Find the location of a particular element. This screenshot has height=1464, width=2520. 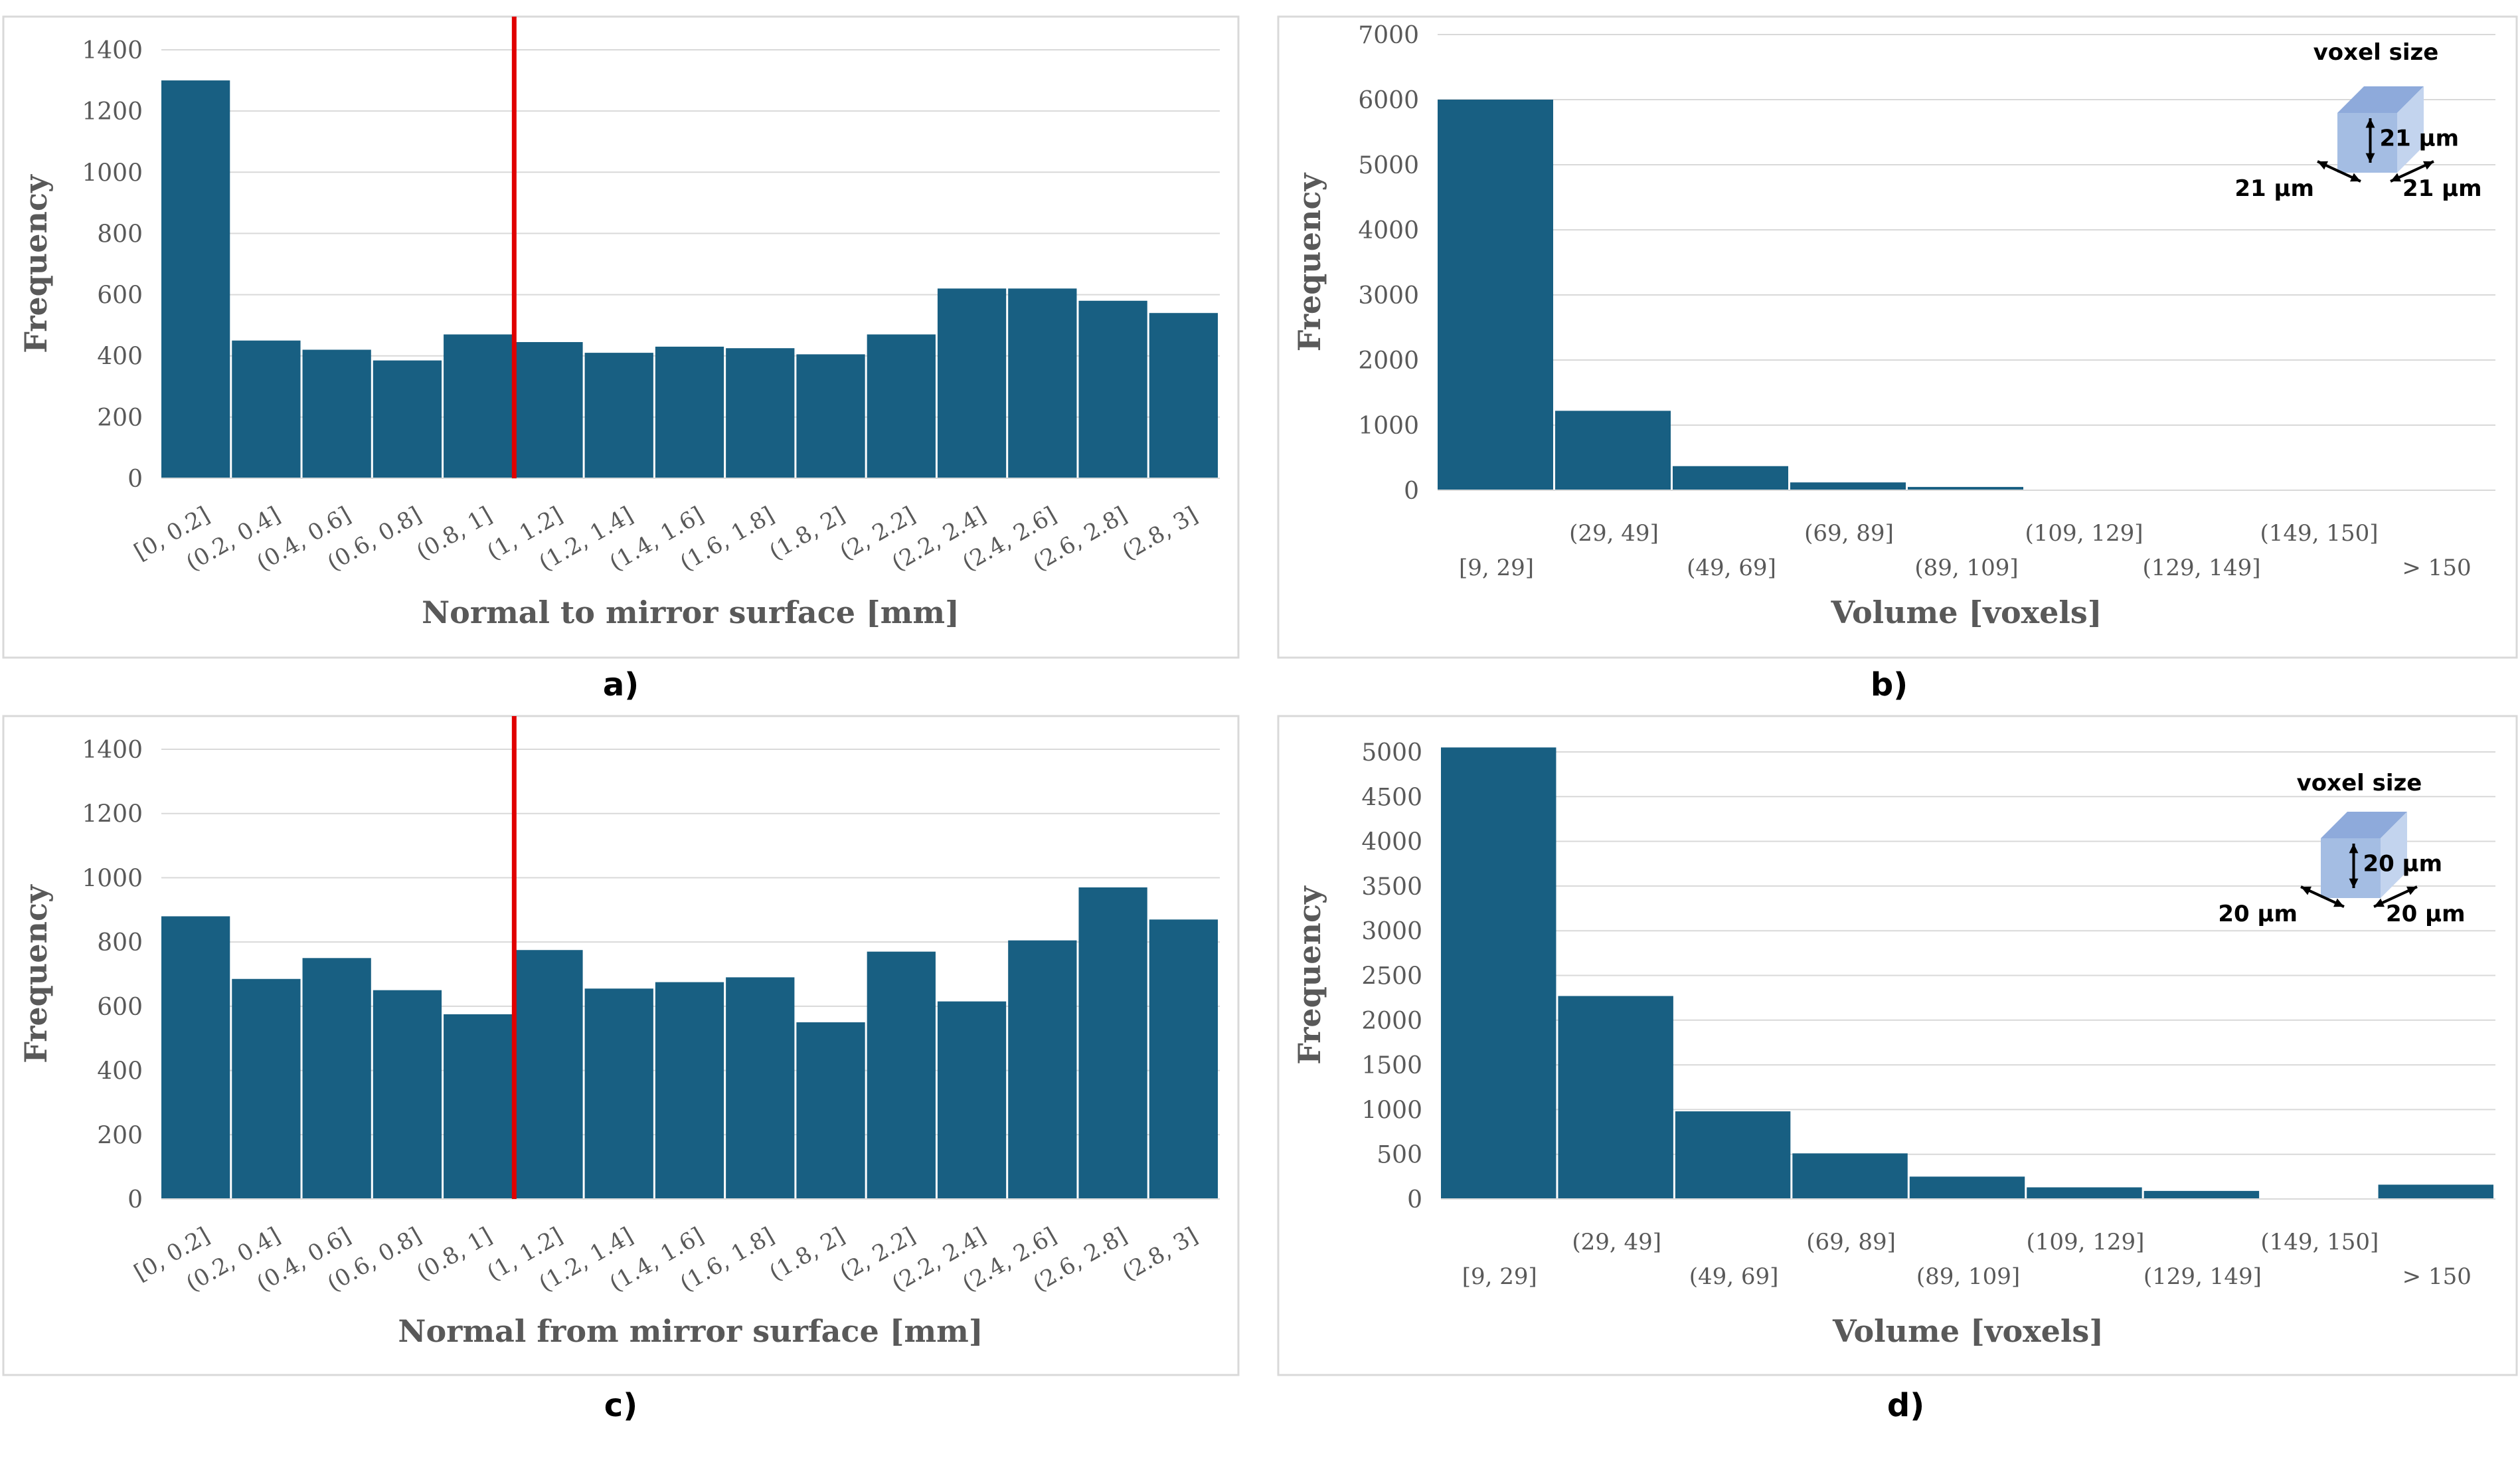

y-tick-label: 500 is located at coordinates (1400, 1155).